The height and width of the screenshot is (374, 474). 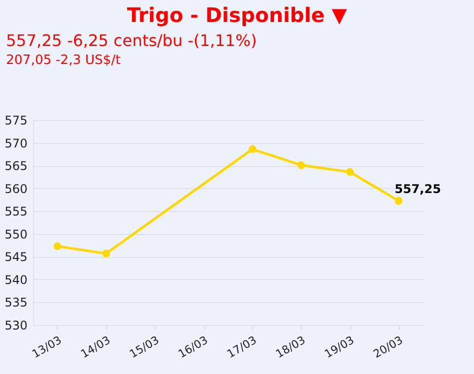 What do you see at coordinates (16, 211) in the screenshot?
I see `y-tick-label: 555` at bounding box center [16, 211].